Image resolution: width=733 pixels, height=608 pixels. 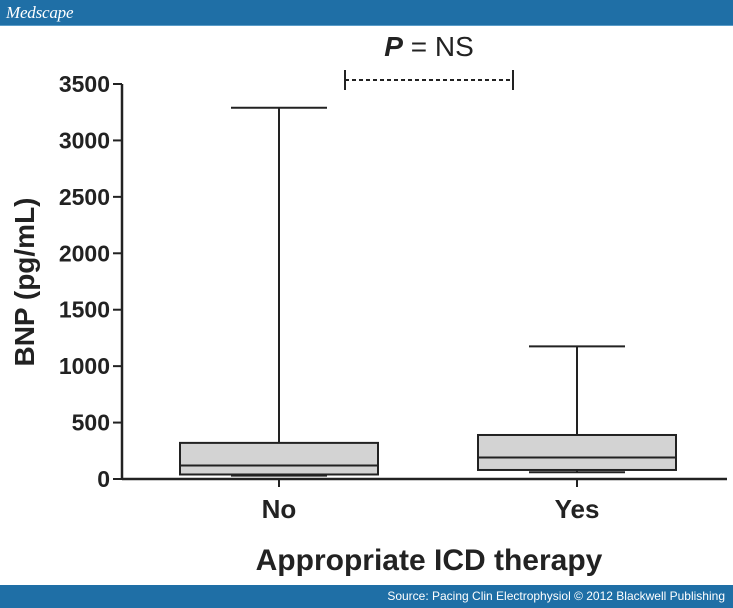 I want to click on x-tick-label: No, so click(x=279, y=509).